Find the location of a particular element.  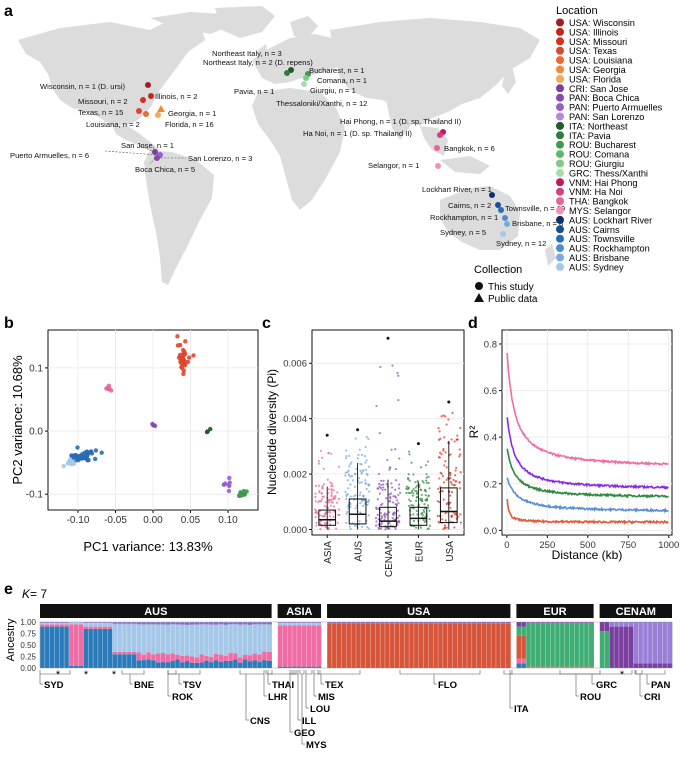

legend-item-label: USA: Georgia is located at coordinates (598, 70).